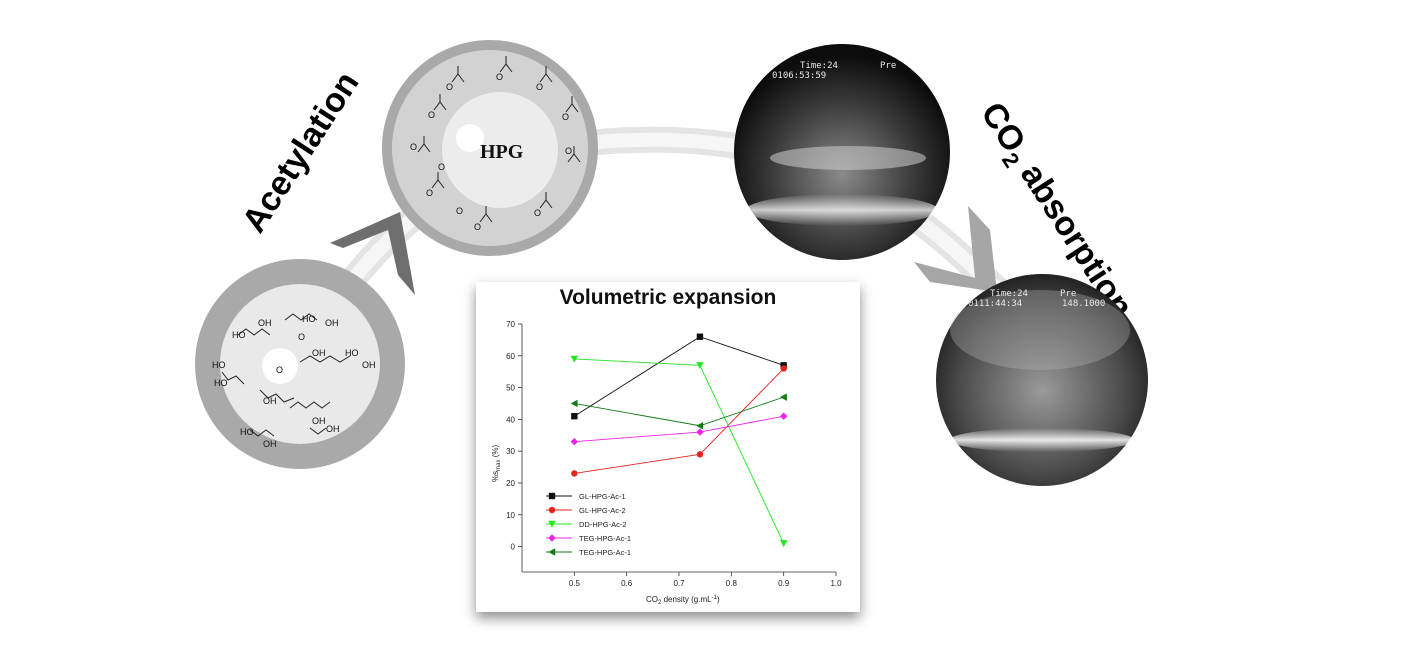 The height and width of the screenshot is (664, 1416). What do you see at coordinates (668, 297) in the screenshot?
I see `chart-title: Volumetric expansion` at bounding box center [668, 297].